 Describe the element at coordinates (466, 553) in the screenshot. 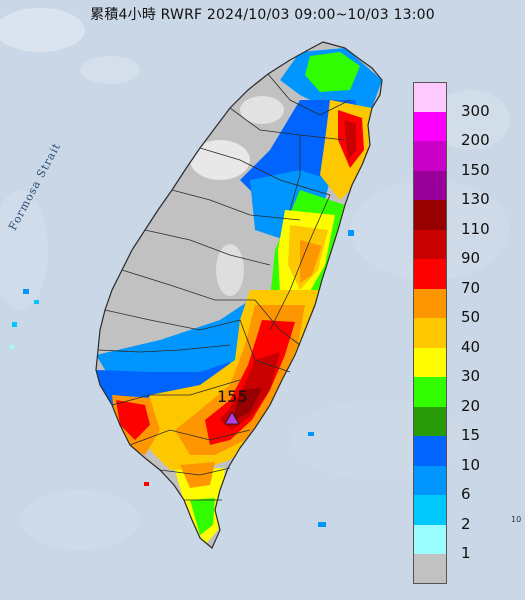

I see `legend-label: 1` at that location.